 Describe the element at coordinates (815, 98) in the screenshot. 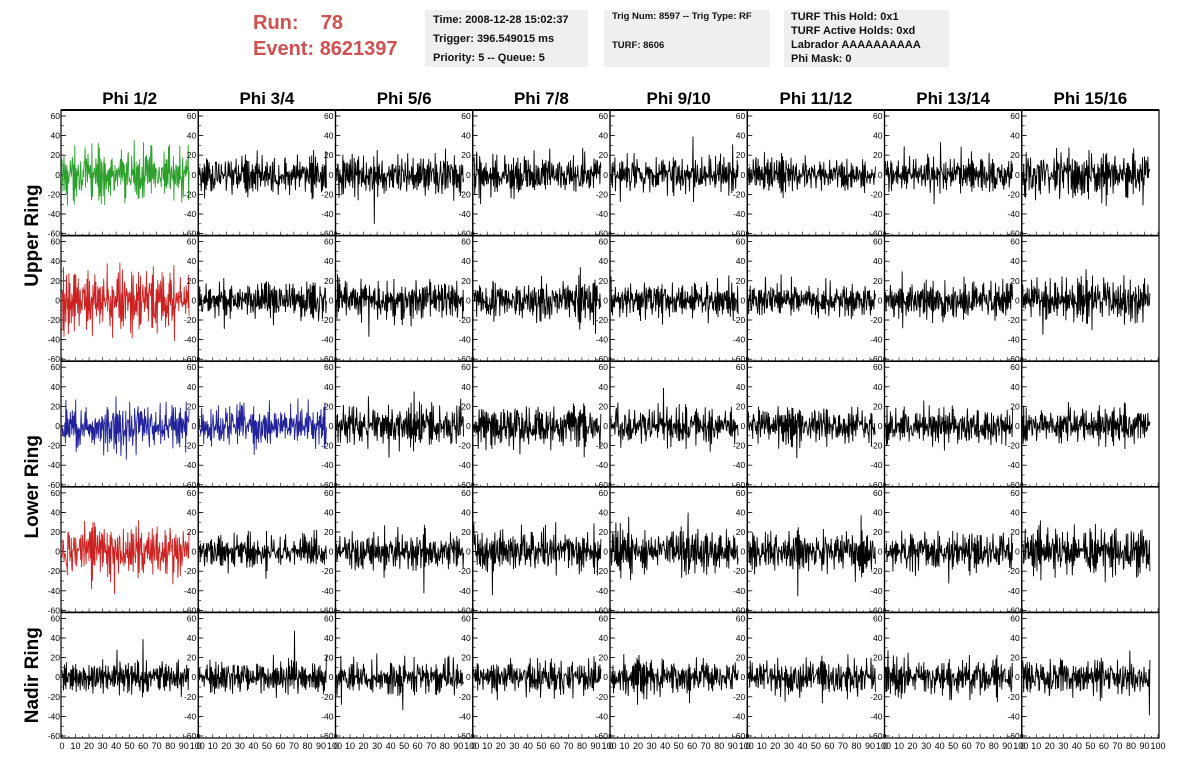

I see `column-header: Phi 11/12` at that location.